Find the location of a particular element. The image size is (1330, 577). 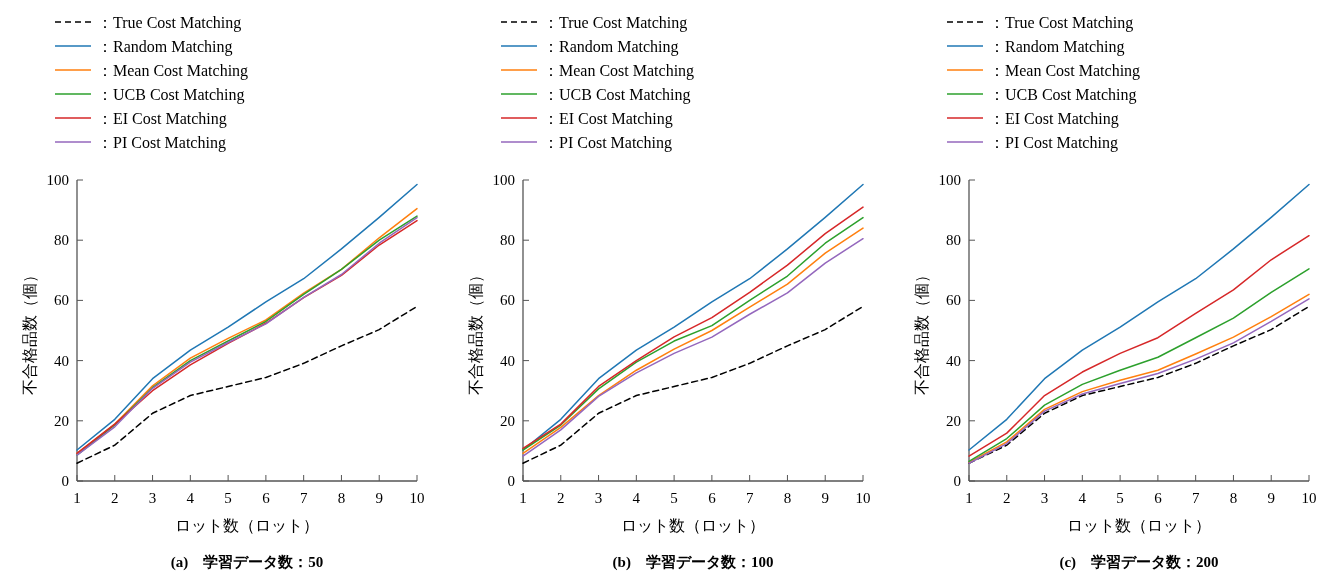

text: (b) 学習データ数：100 is located at coordinates (693, 562).